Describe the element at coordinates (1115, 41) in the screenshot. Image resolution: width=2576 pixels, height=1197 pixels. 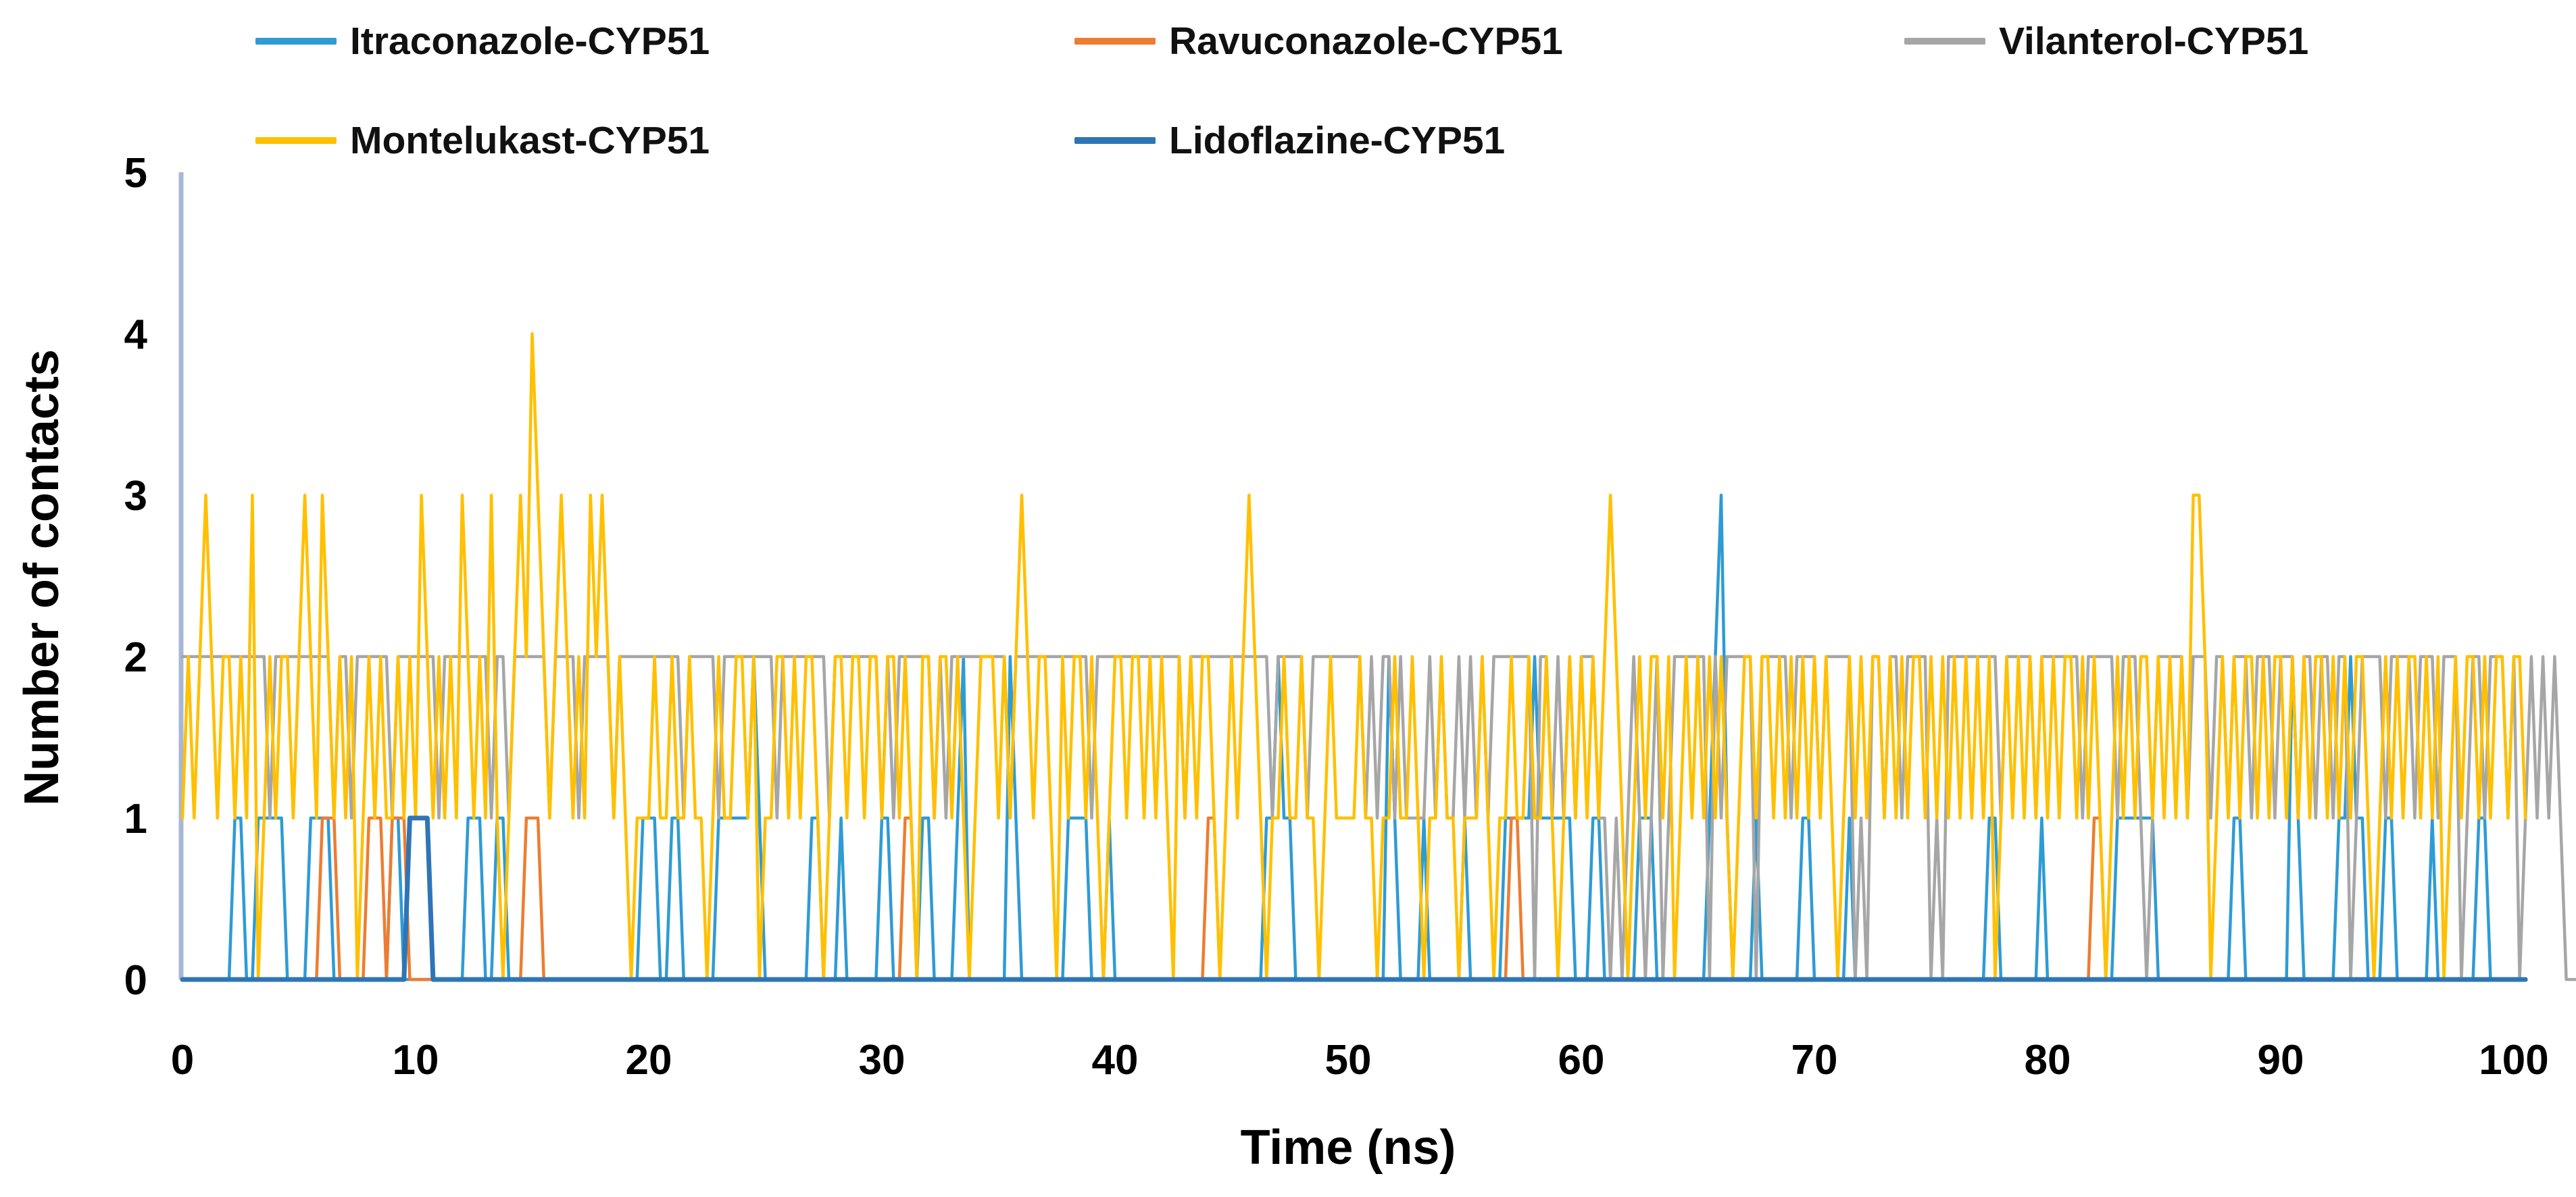
I see `ravuconazole-line-swatch` at that location.